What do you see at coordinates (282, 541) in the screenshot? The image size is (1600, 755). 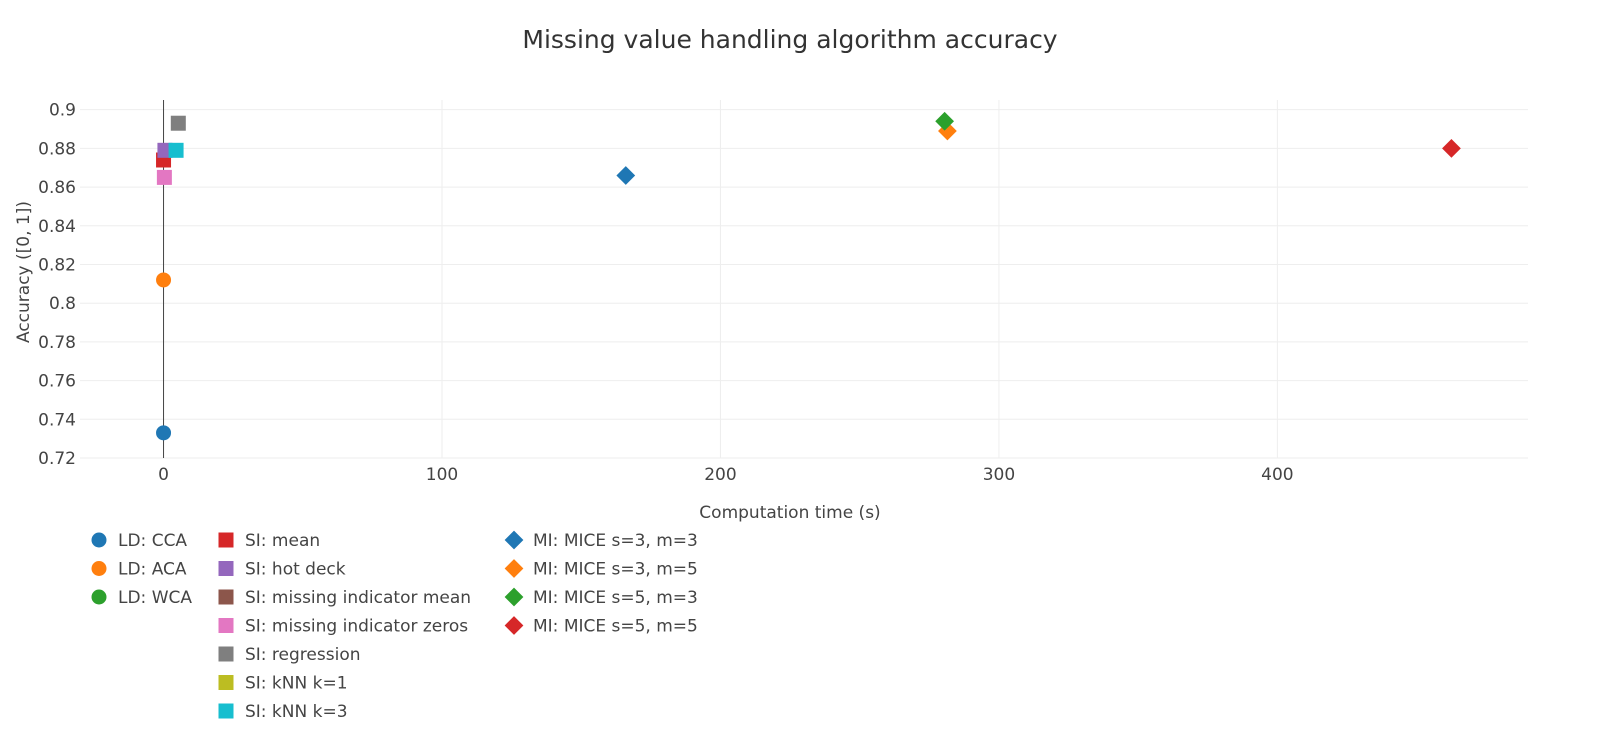 I see `legend-label: SI: mean` at bounding box center [282, 541].